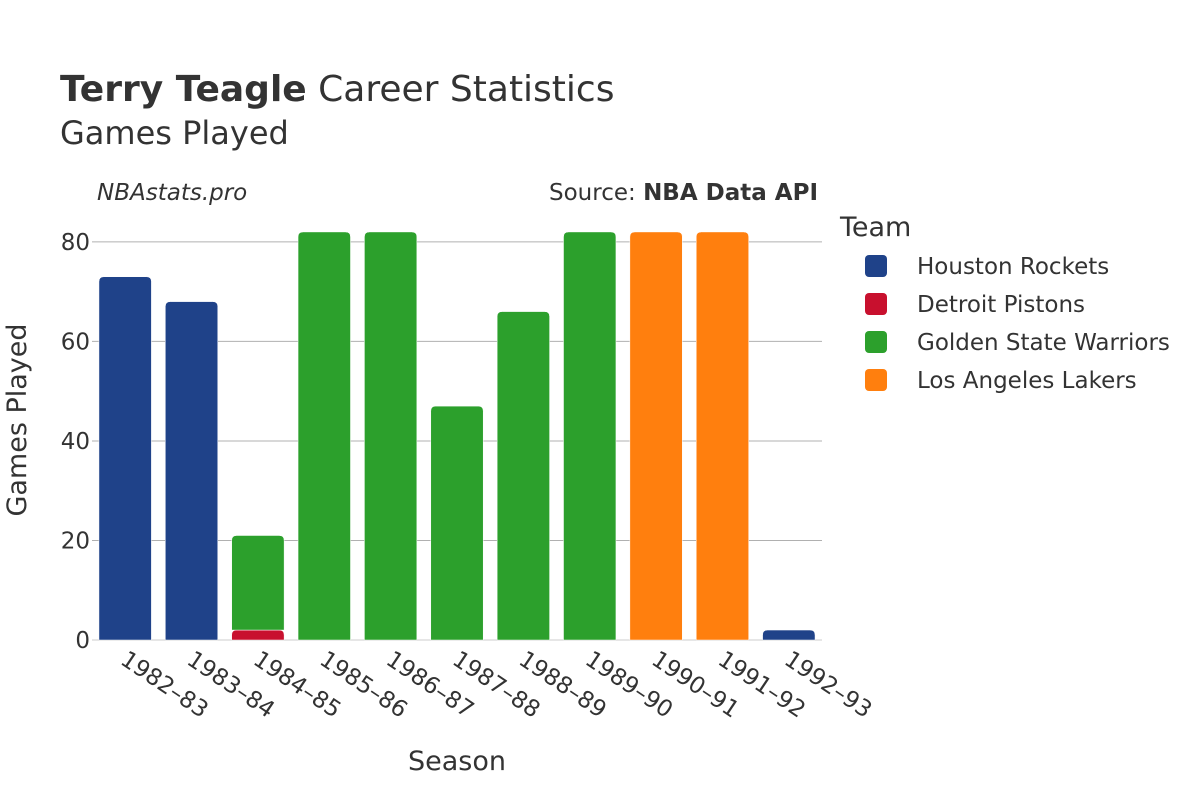  I want to click on source-name: NBA Data API, so click(730, 193).